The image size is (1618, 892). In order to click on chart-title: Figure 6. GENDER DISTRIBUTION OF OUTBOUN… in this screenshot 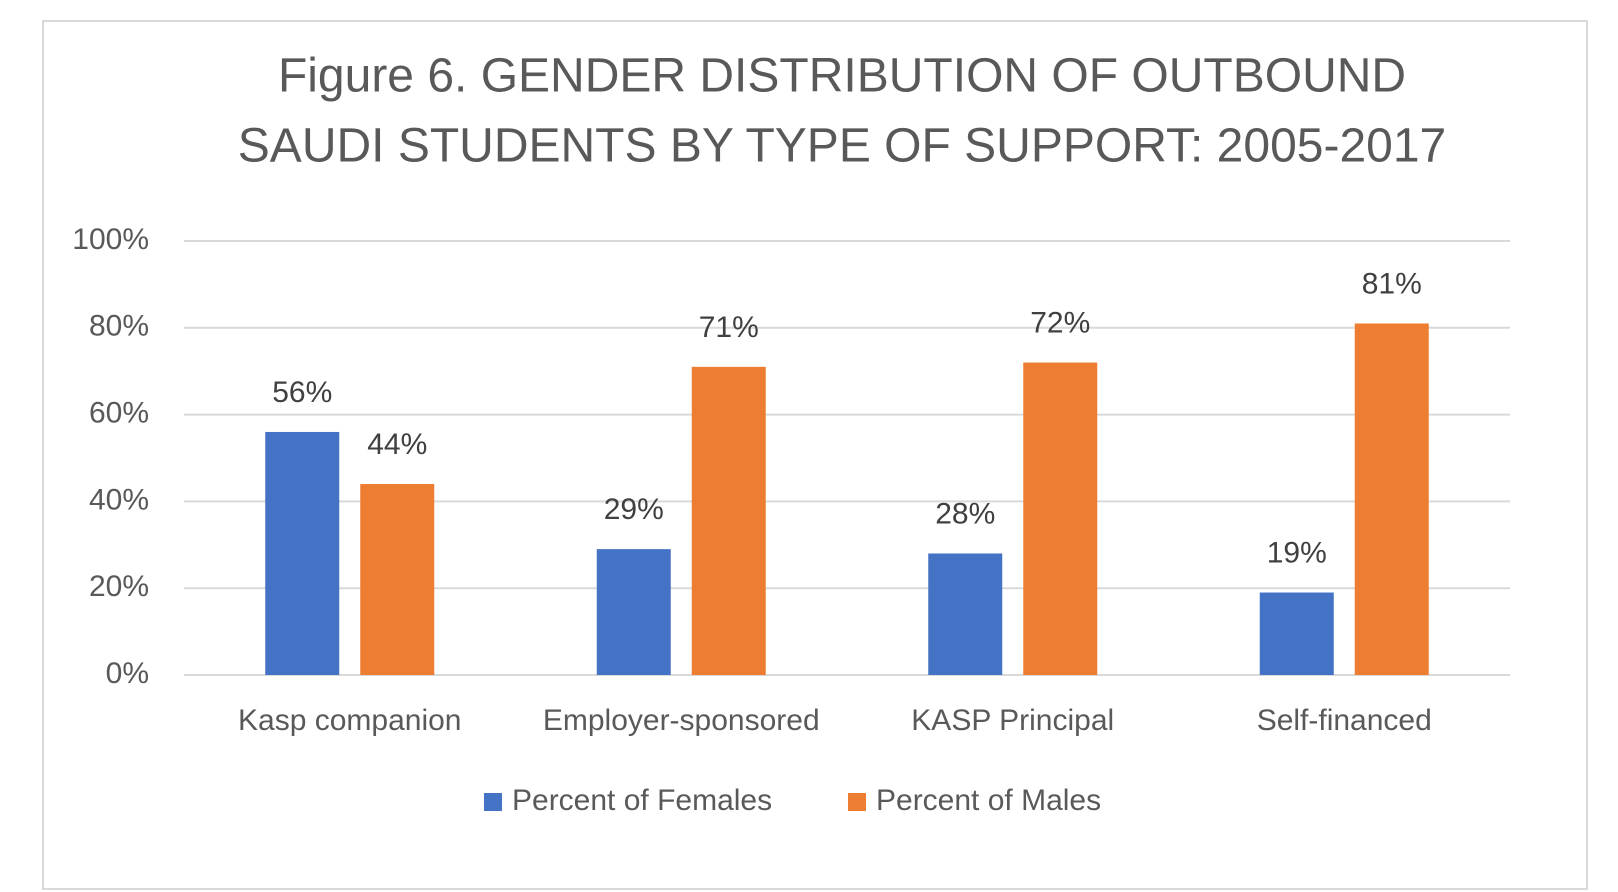, I will do `click(842, 111)`.